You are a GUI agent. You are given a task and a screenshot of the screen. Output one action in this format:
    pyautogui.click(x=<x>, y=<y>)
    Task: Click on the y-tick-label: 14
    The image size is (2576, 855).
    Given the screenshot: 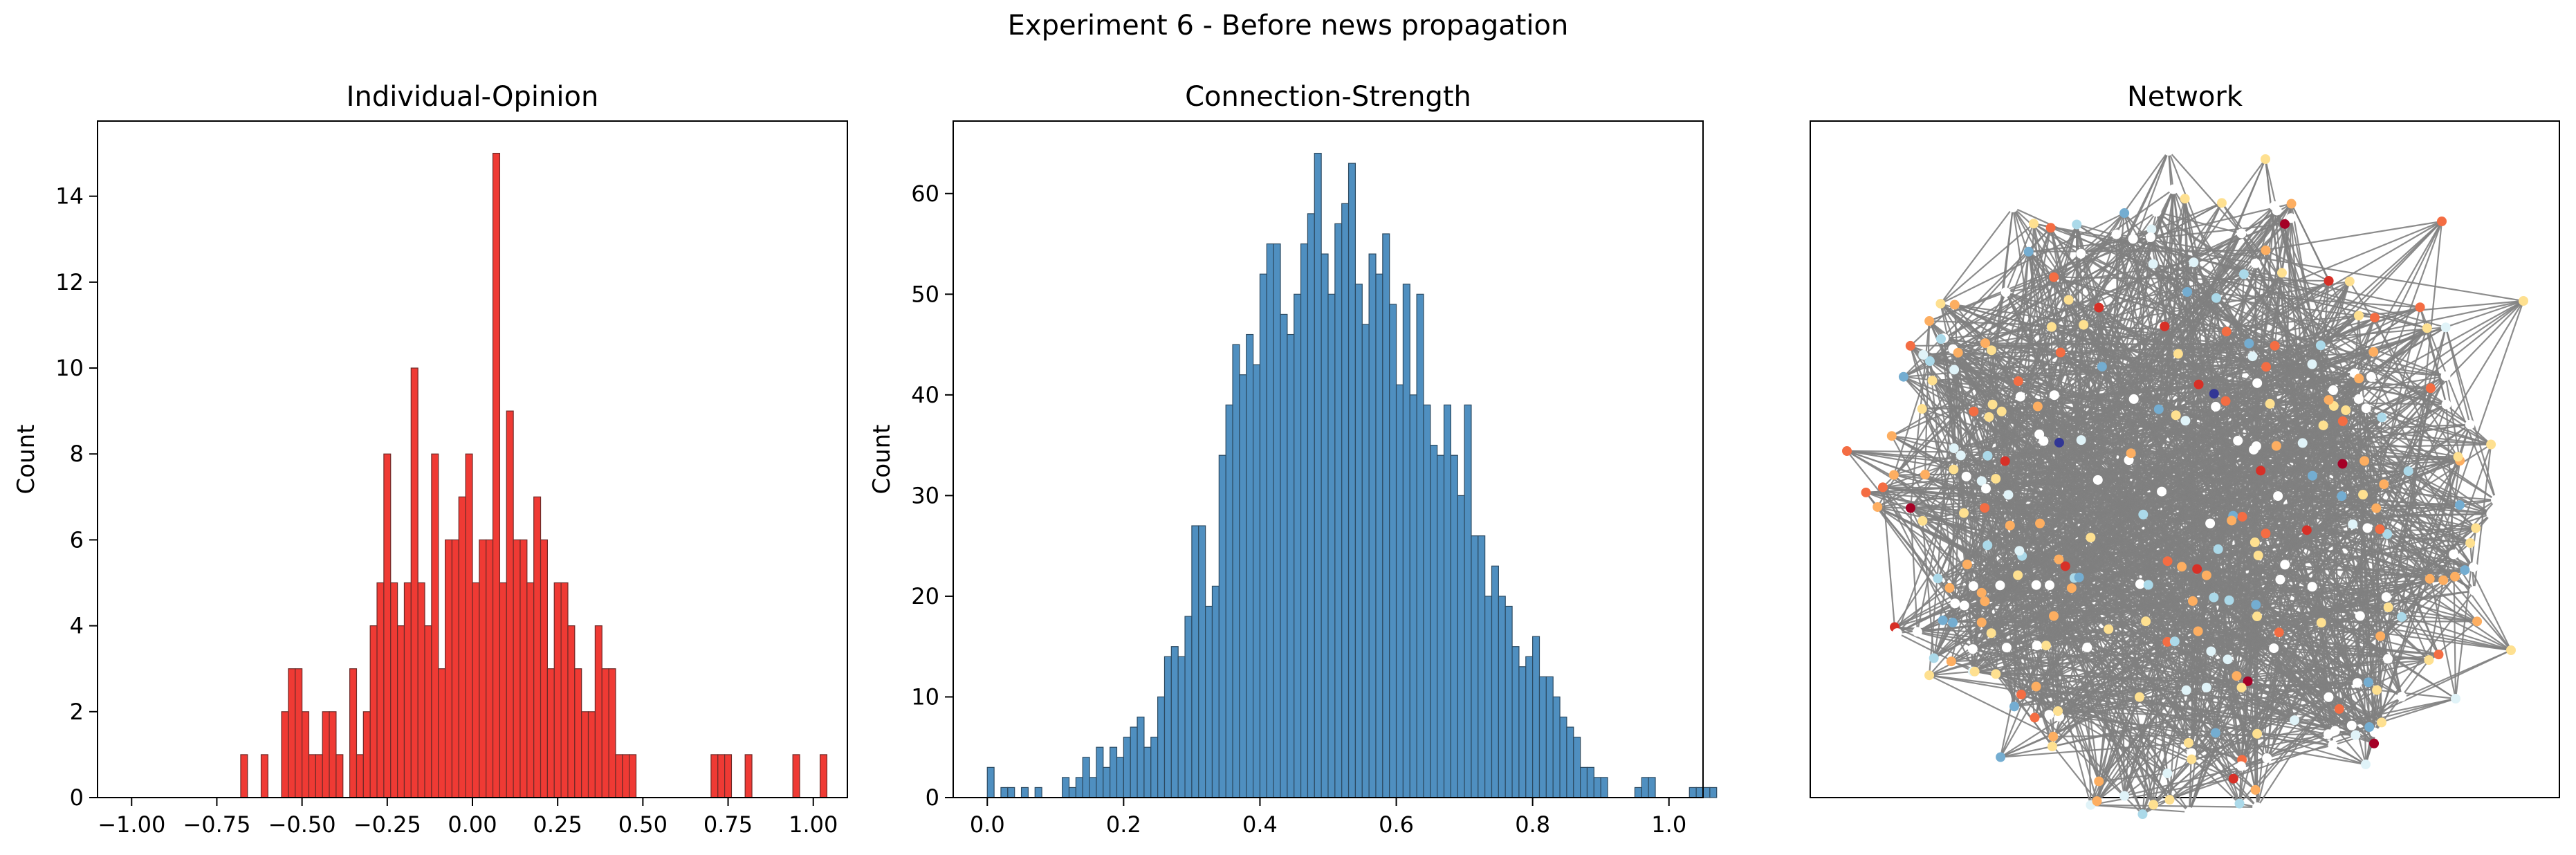 What is the action you would take?
    pyautogui.click(x=69, y=196)
    